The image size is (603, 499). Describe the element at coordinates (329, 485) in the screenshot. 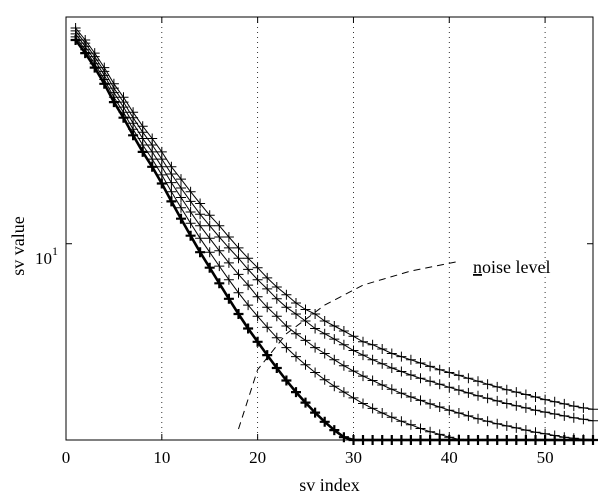

I see `x-axis-label: sv index` at that location.